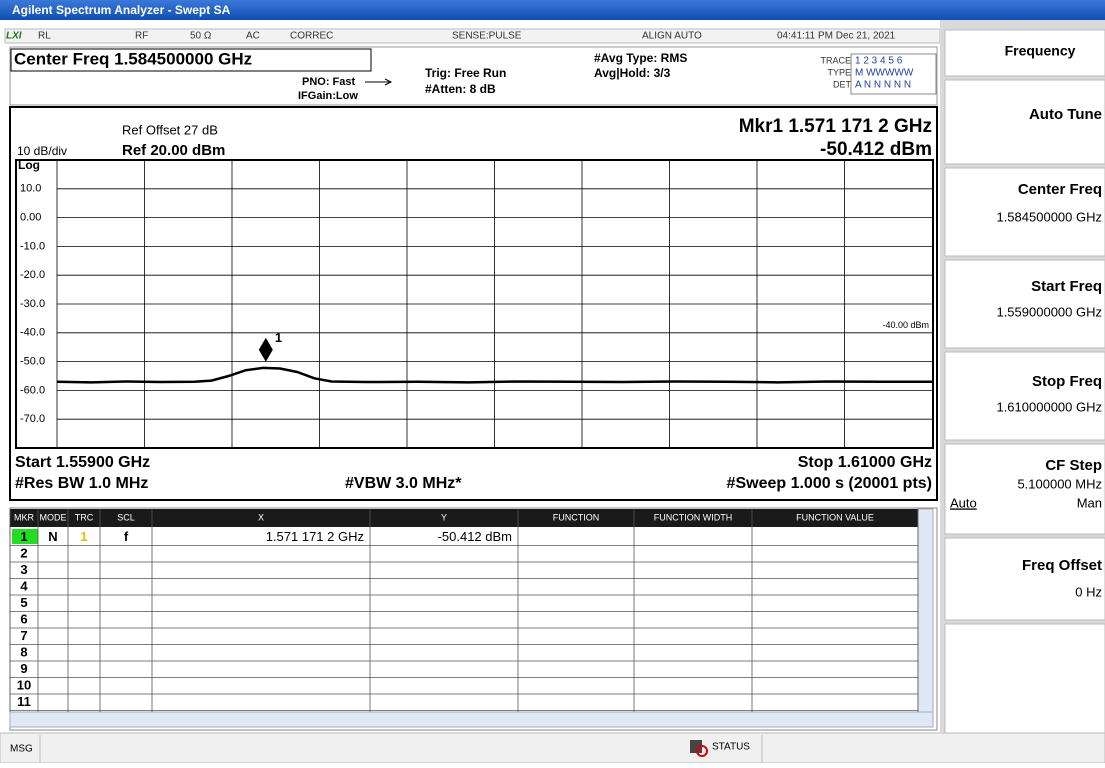 The image size is (1105, 768). I want to click on status-item: RF, so click(141, 36).